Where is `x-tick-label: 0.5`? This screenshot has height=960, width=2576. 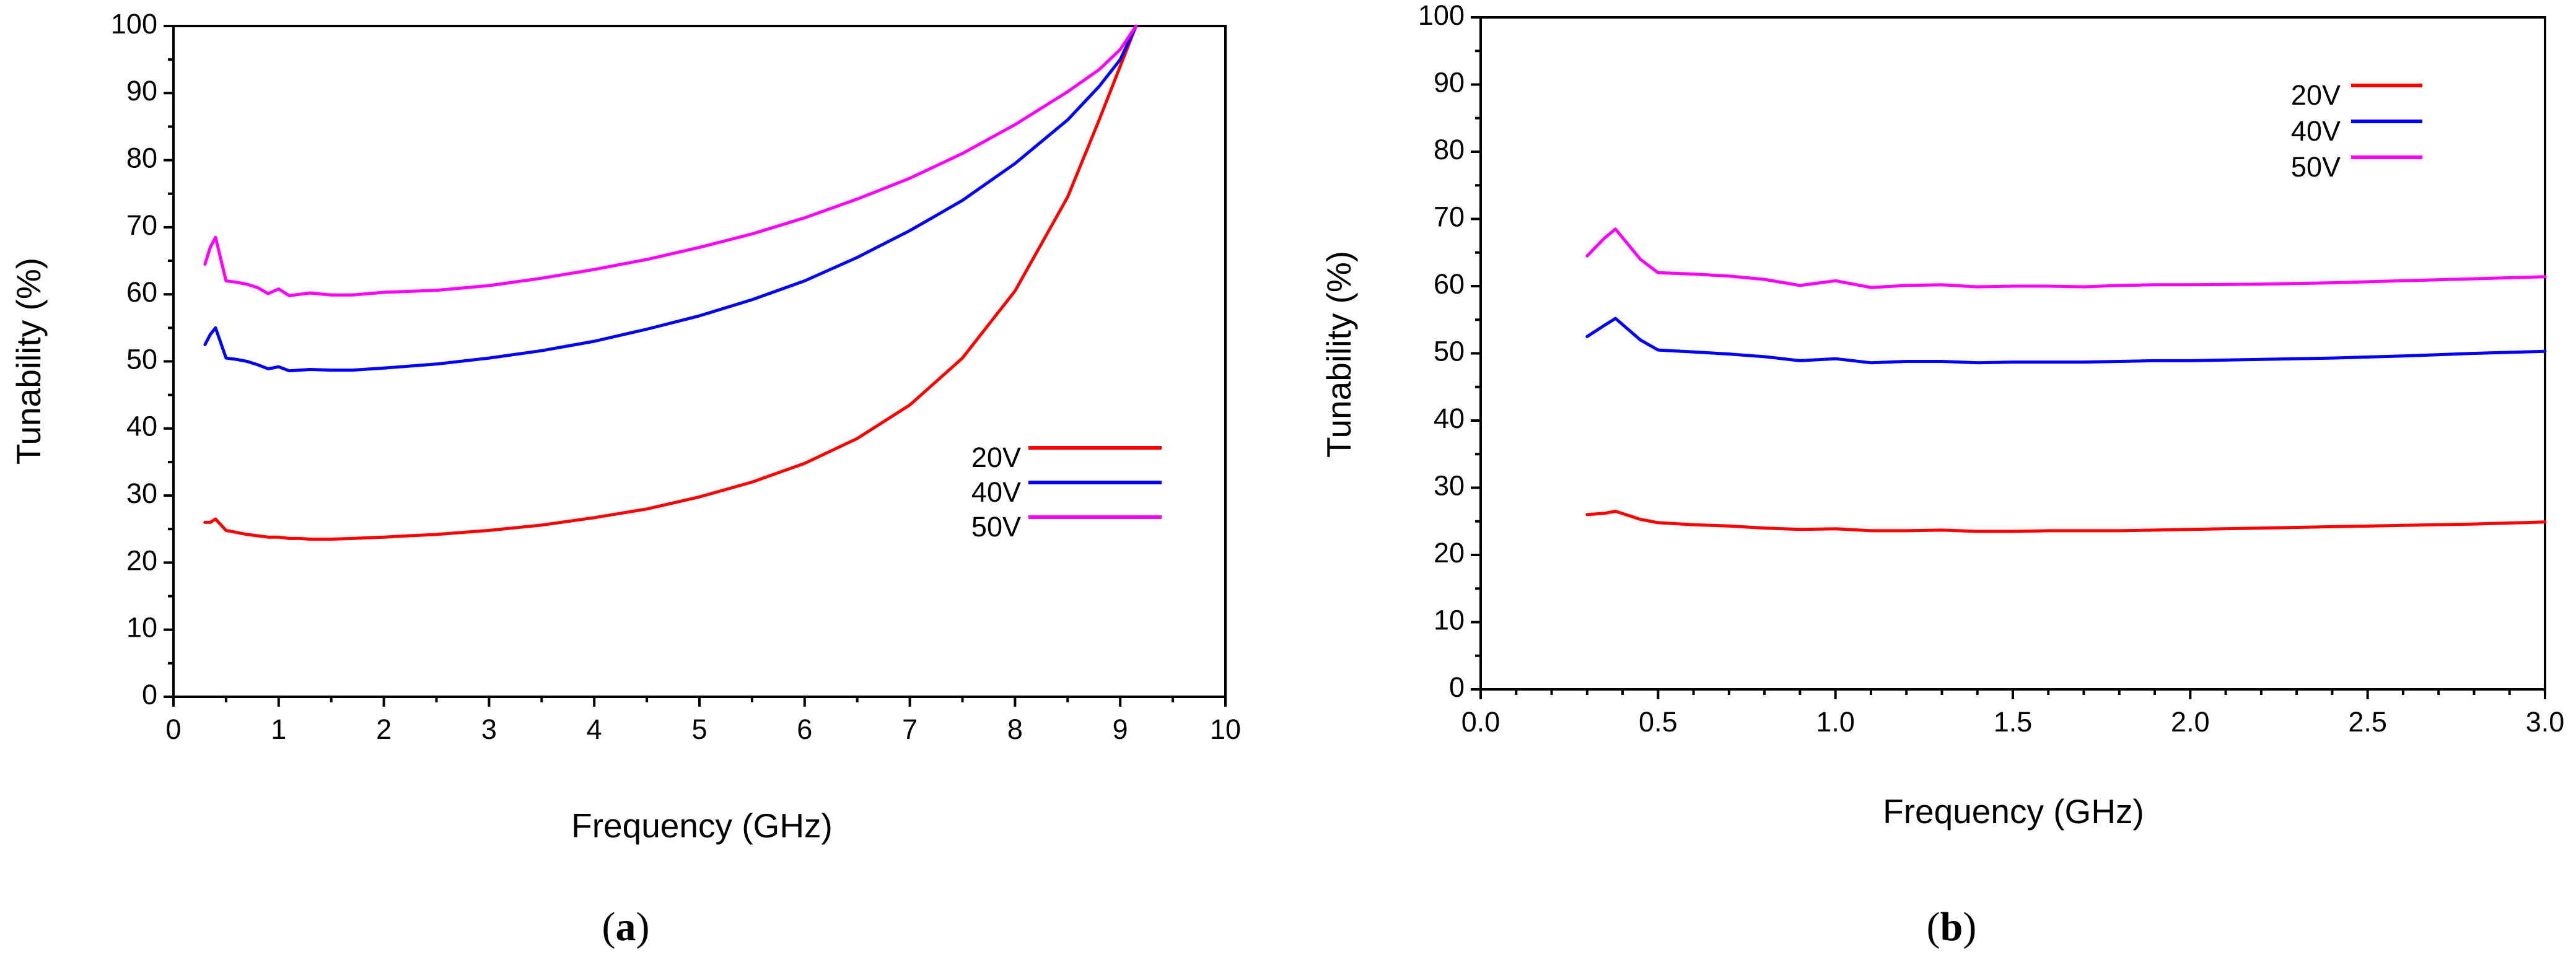
x-tick-label: 0.5 is located at coordinates (1658, 722).